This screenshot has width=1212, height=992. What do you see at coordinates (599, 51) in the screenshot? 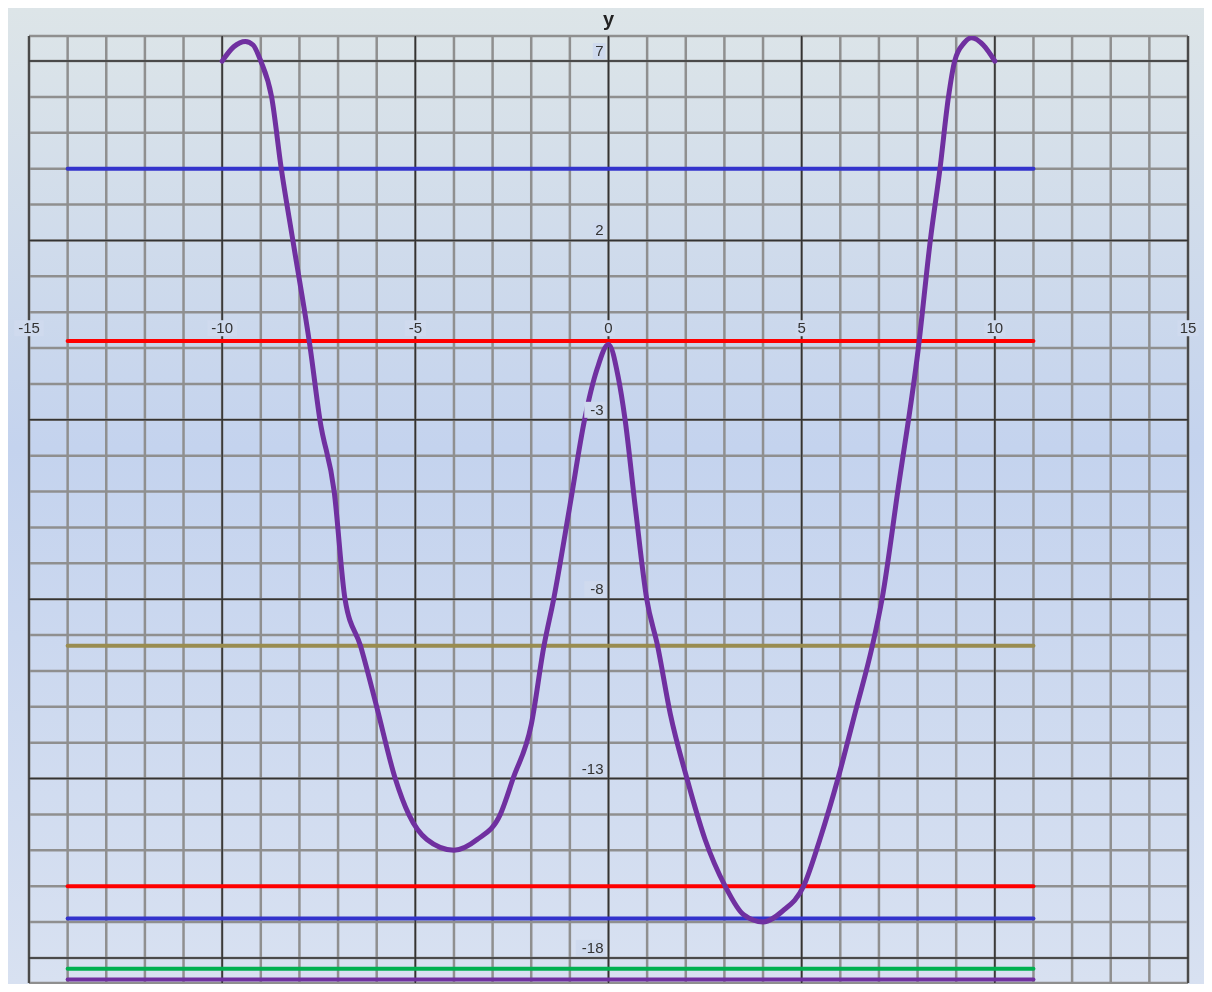
I see `y-tick-label: 7` at bounding box center [599, 51].